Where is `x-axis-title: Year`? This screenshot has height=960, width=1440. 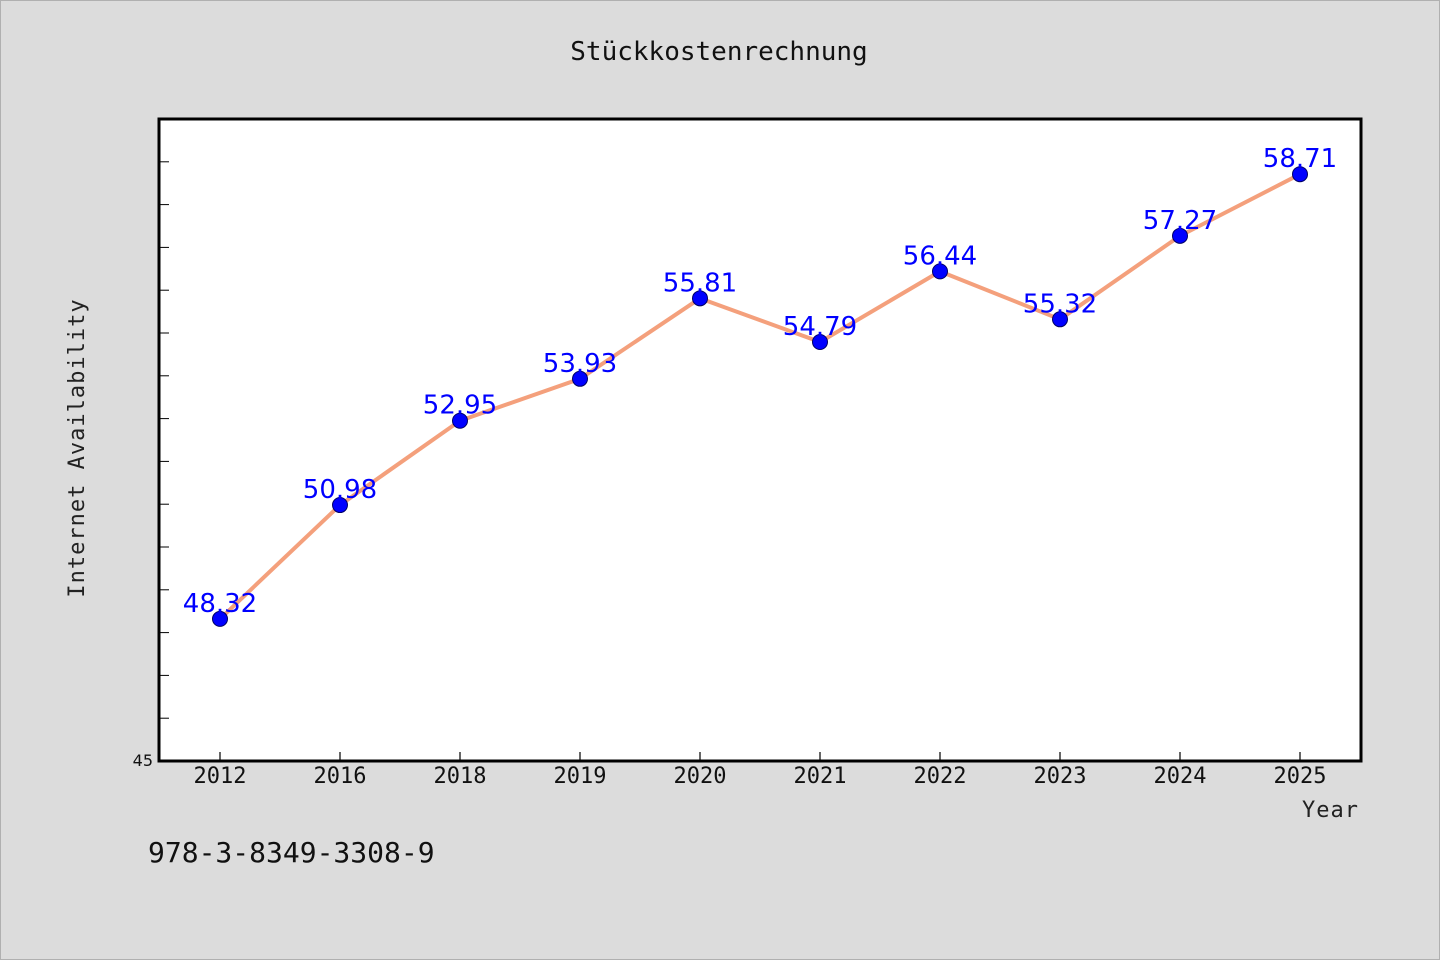
x-axis-title: Year is located at coordinates (1330, 810).